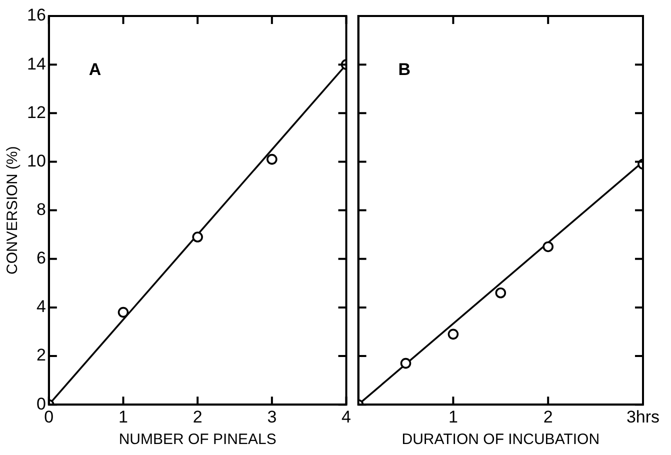  I want to click on x-tick-label: 3, so click(272, 416).